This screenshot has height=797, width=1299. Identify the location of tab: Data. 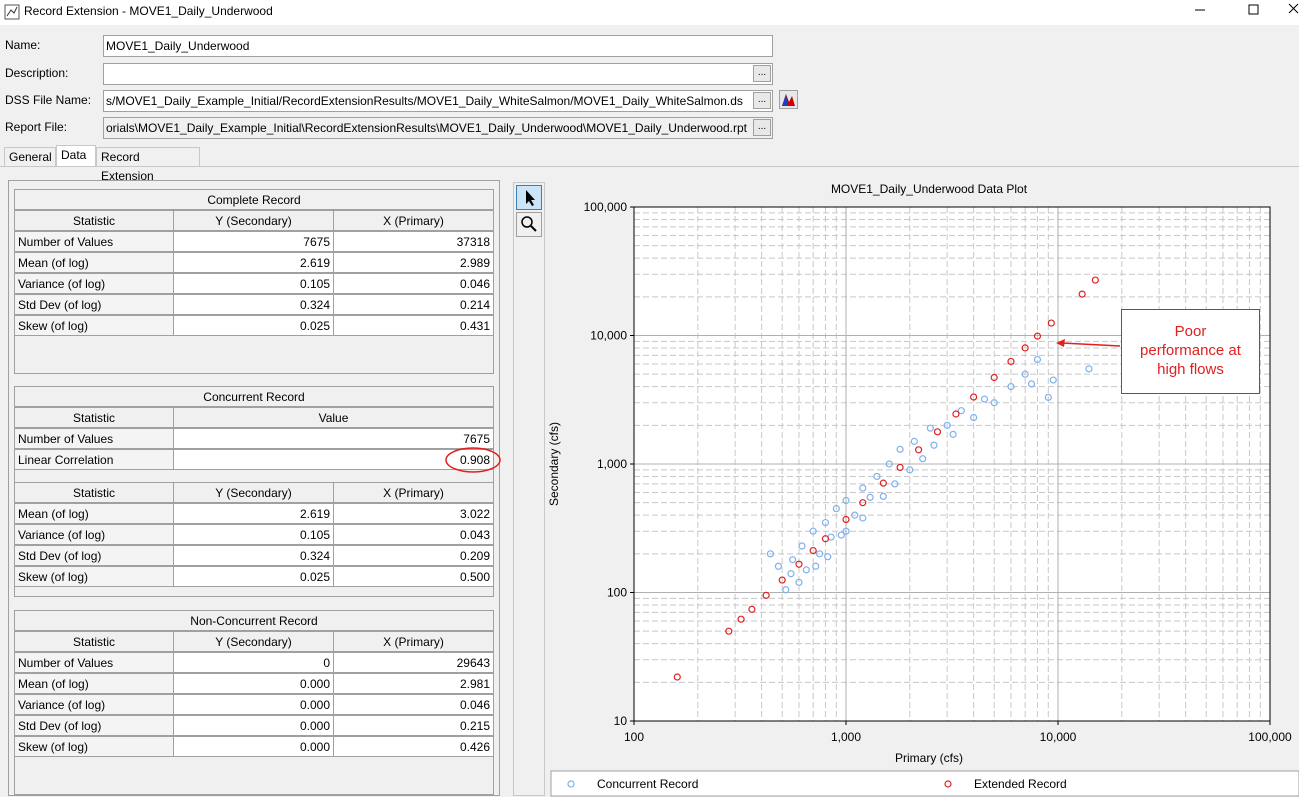
(76, 156).